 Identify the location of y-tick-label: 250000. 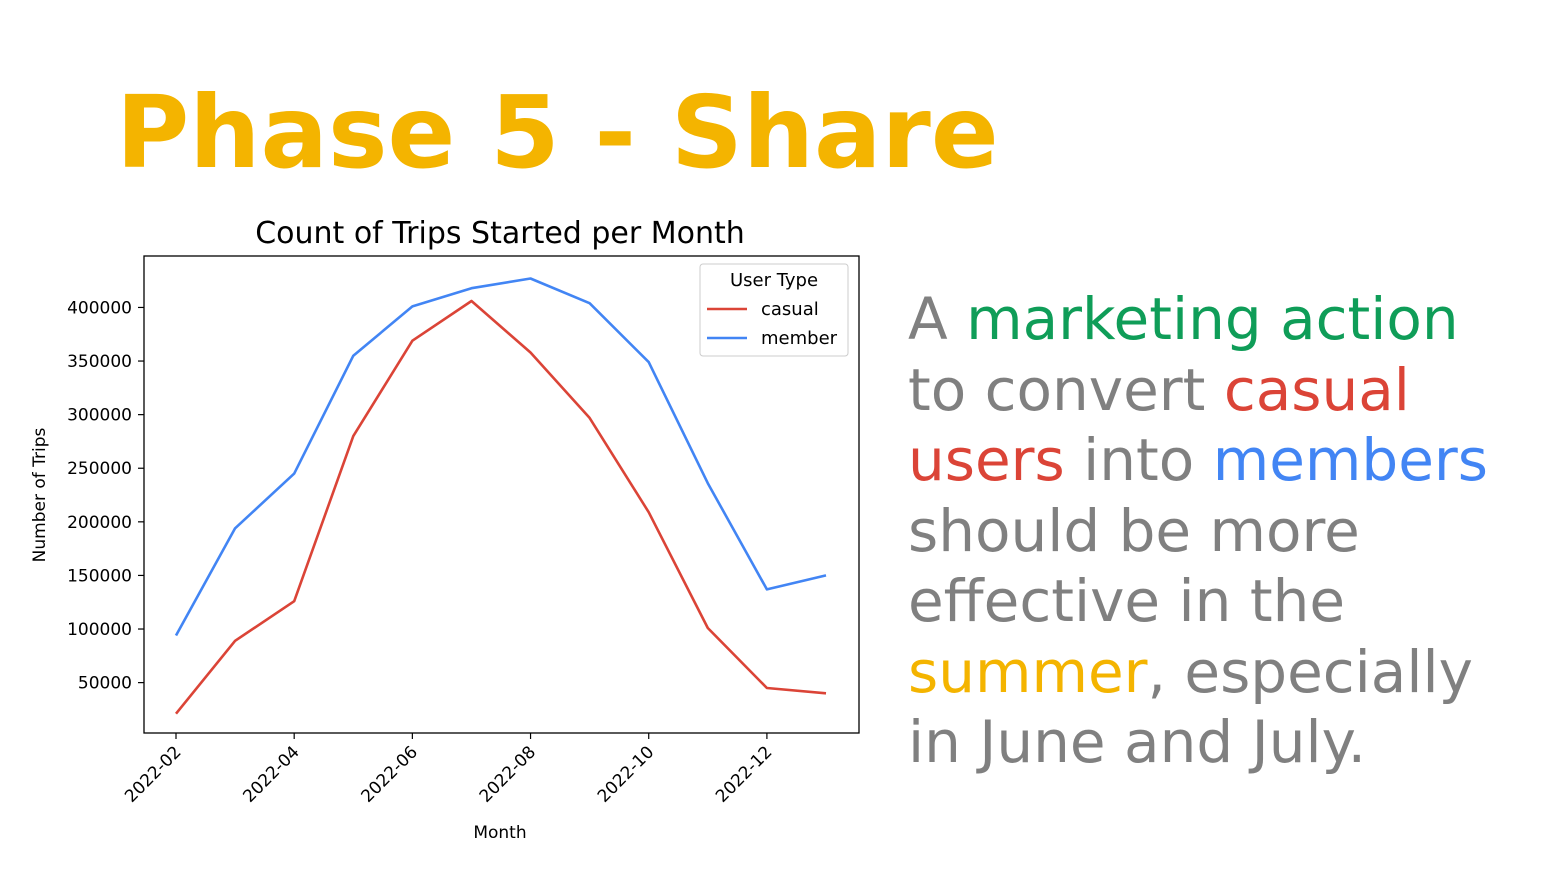
(99, 469).